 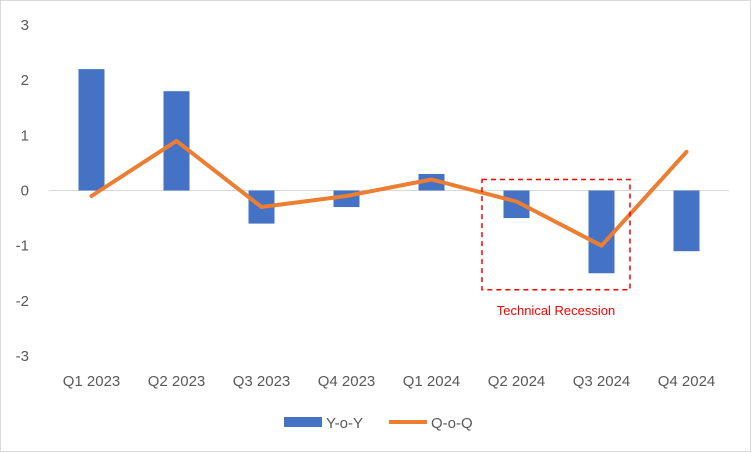 I want to click on x-tick-label: Q3 2024, so click(x=602, y=381).